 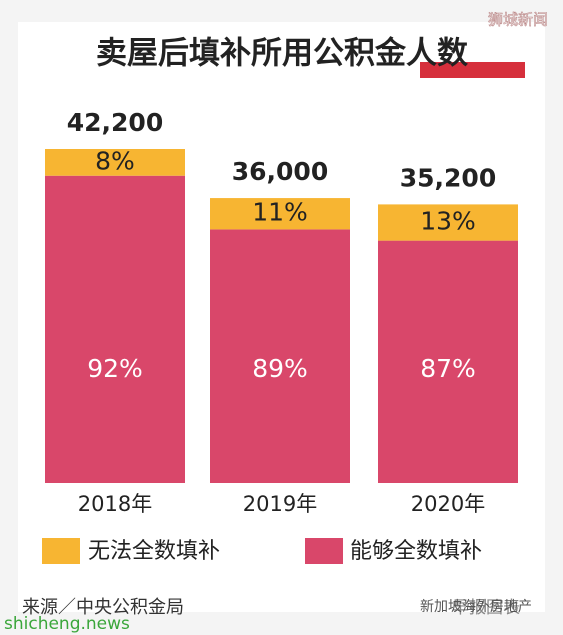 I want to click on source: 来源／中央公积金局, so click(x=103, y=607).